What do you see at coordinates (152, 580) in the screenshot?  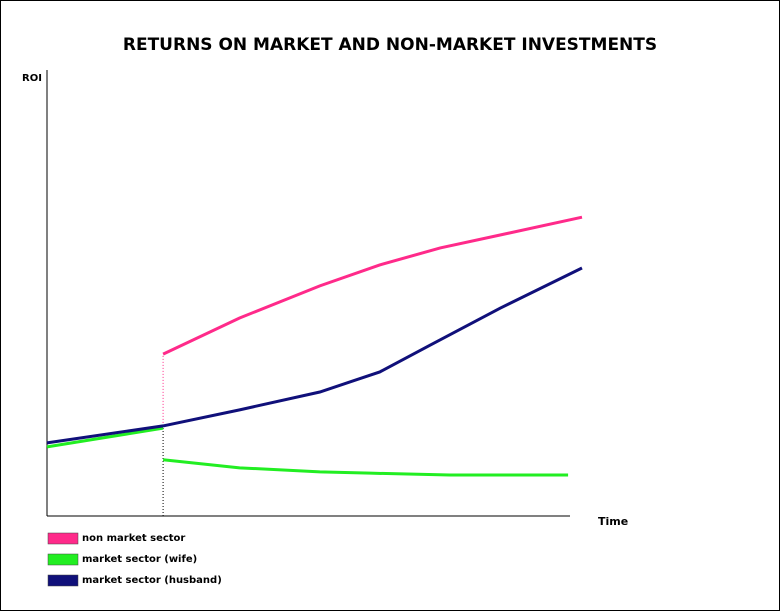 I see `legend-label: market sector (husband)` at bounding box center [152, 580].